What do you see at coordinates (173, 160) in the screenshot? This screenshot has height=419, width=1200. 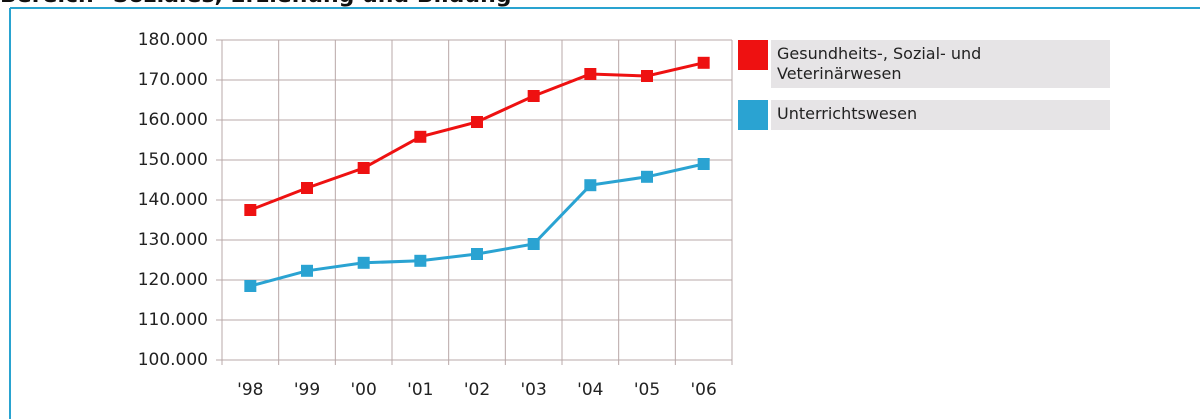 I see `y-tick-label: 150.000` at bounding box center [173, 160].